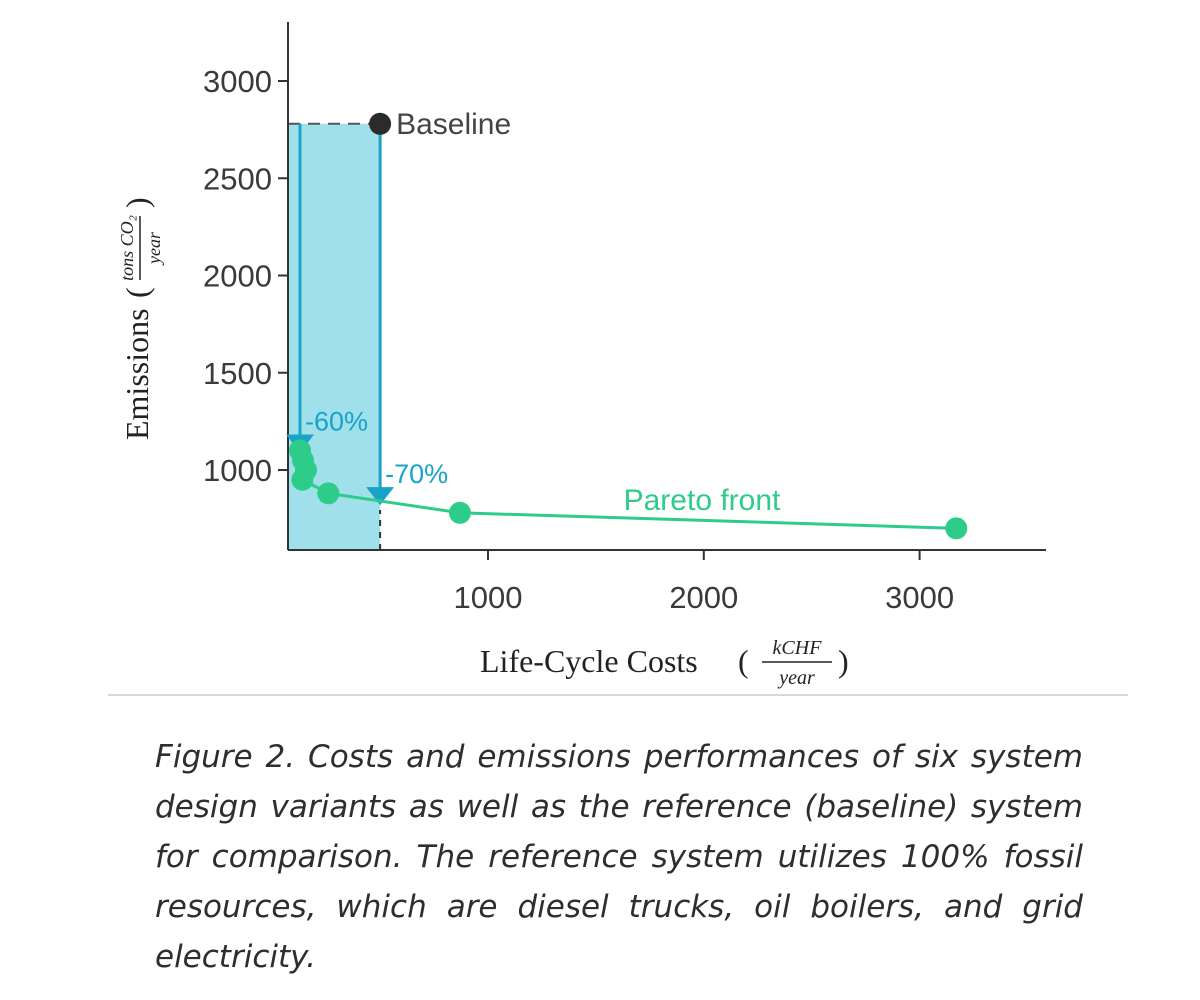  Describe the element at coordinates (237, 81) in the screenshot. I see `y-tick-label-3000: 3000` at that location.